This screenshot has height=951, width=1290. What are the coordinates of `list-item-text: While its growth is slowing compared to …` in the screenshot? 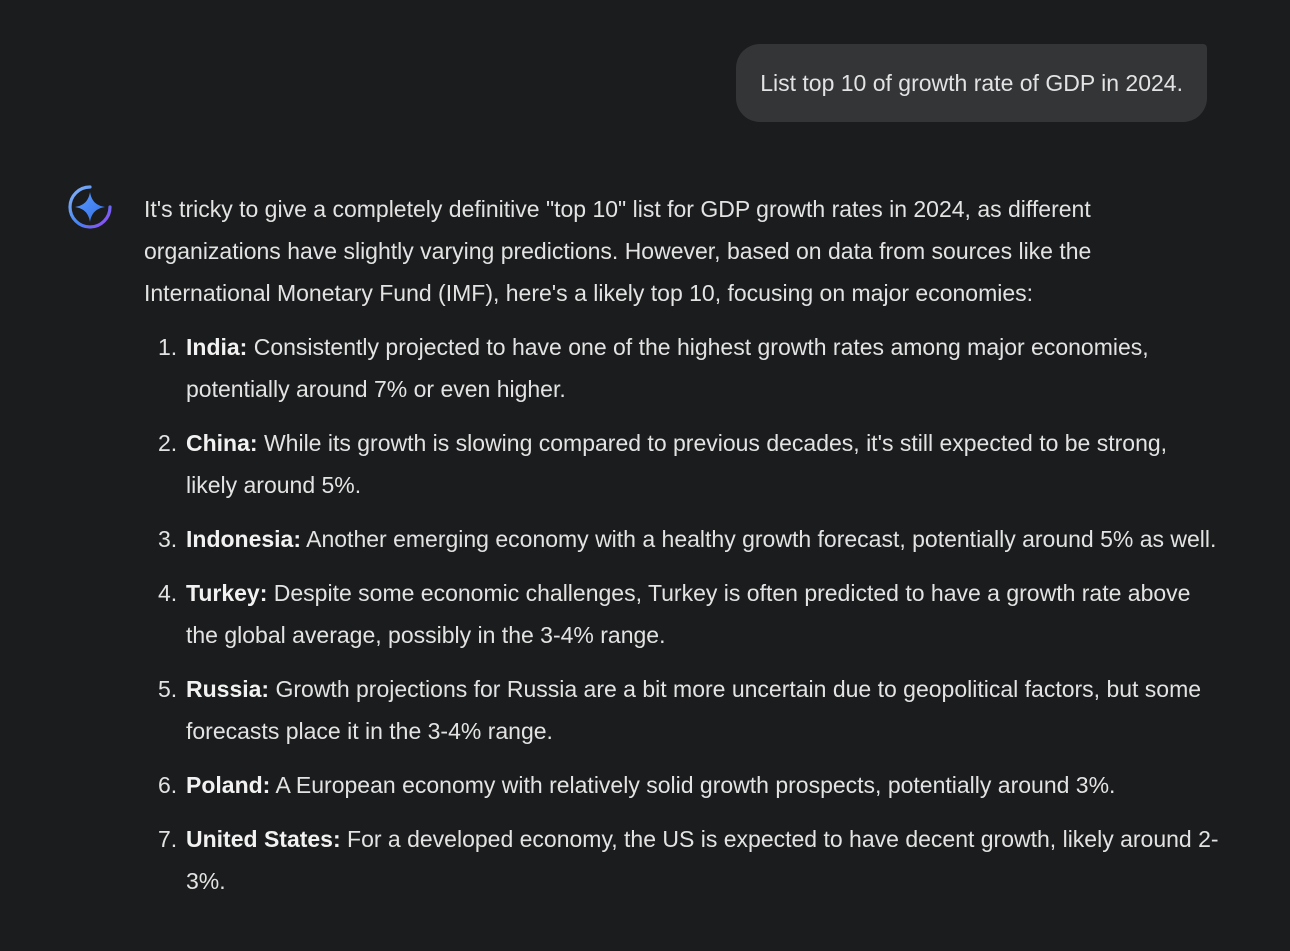 It's located at (677, 464).